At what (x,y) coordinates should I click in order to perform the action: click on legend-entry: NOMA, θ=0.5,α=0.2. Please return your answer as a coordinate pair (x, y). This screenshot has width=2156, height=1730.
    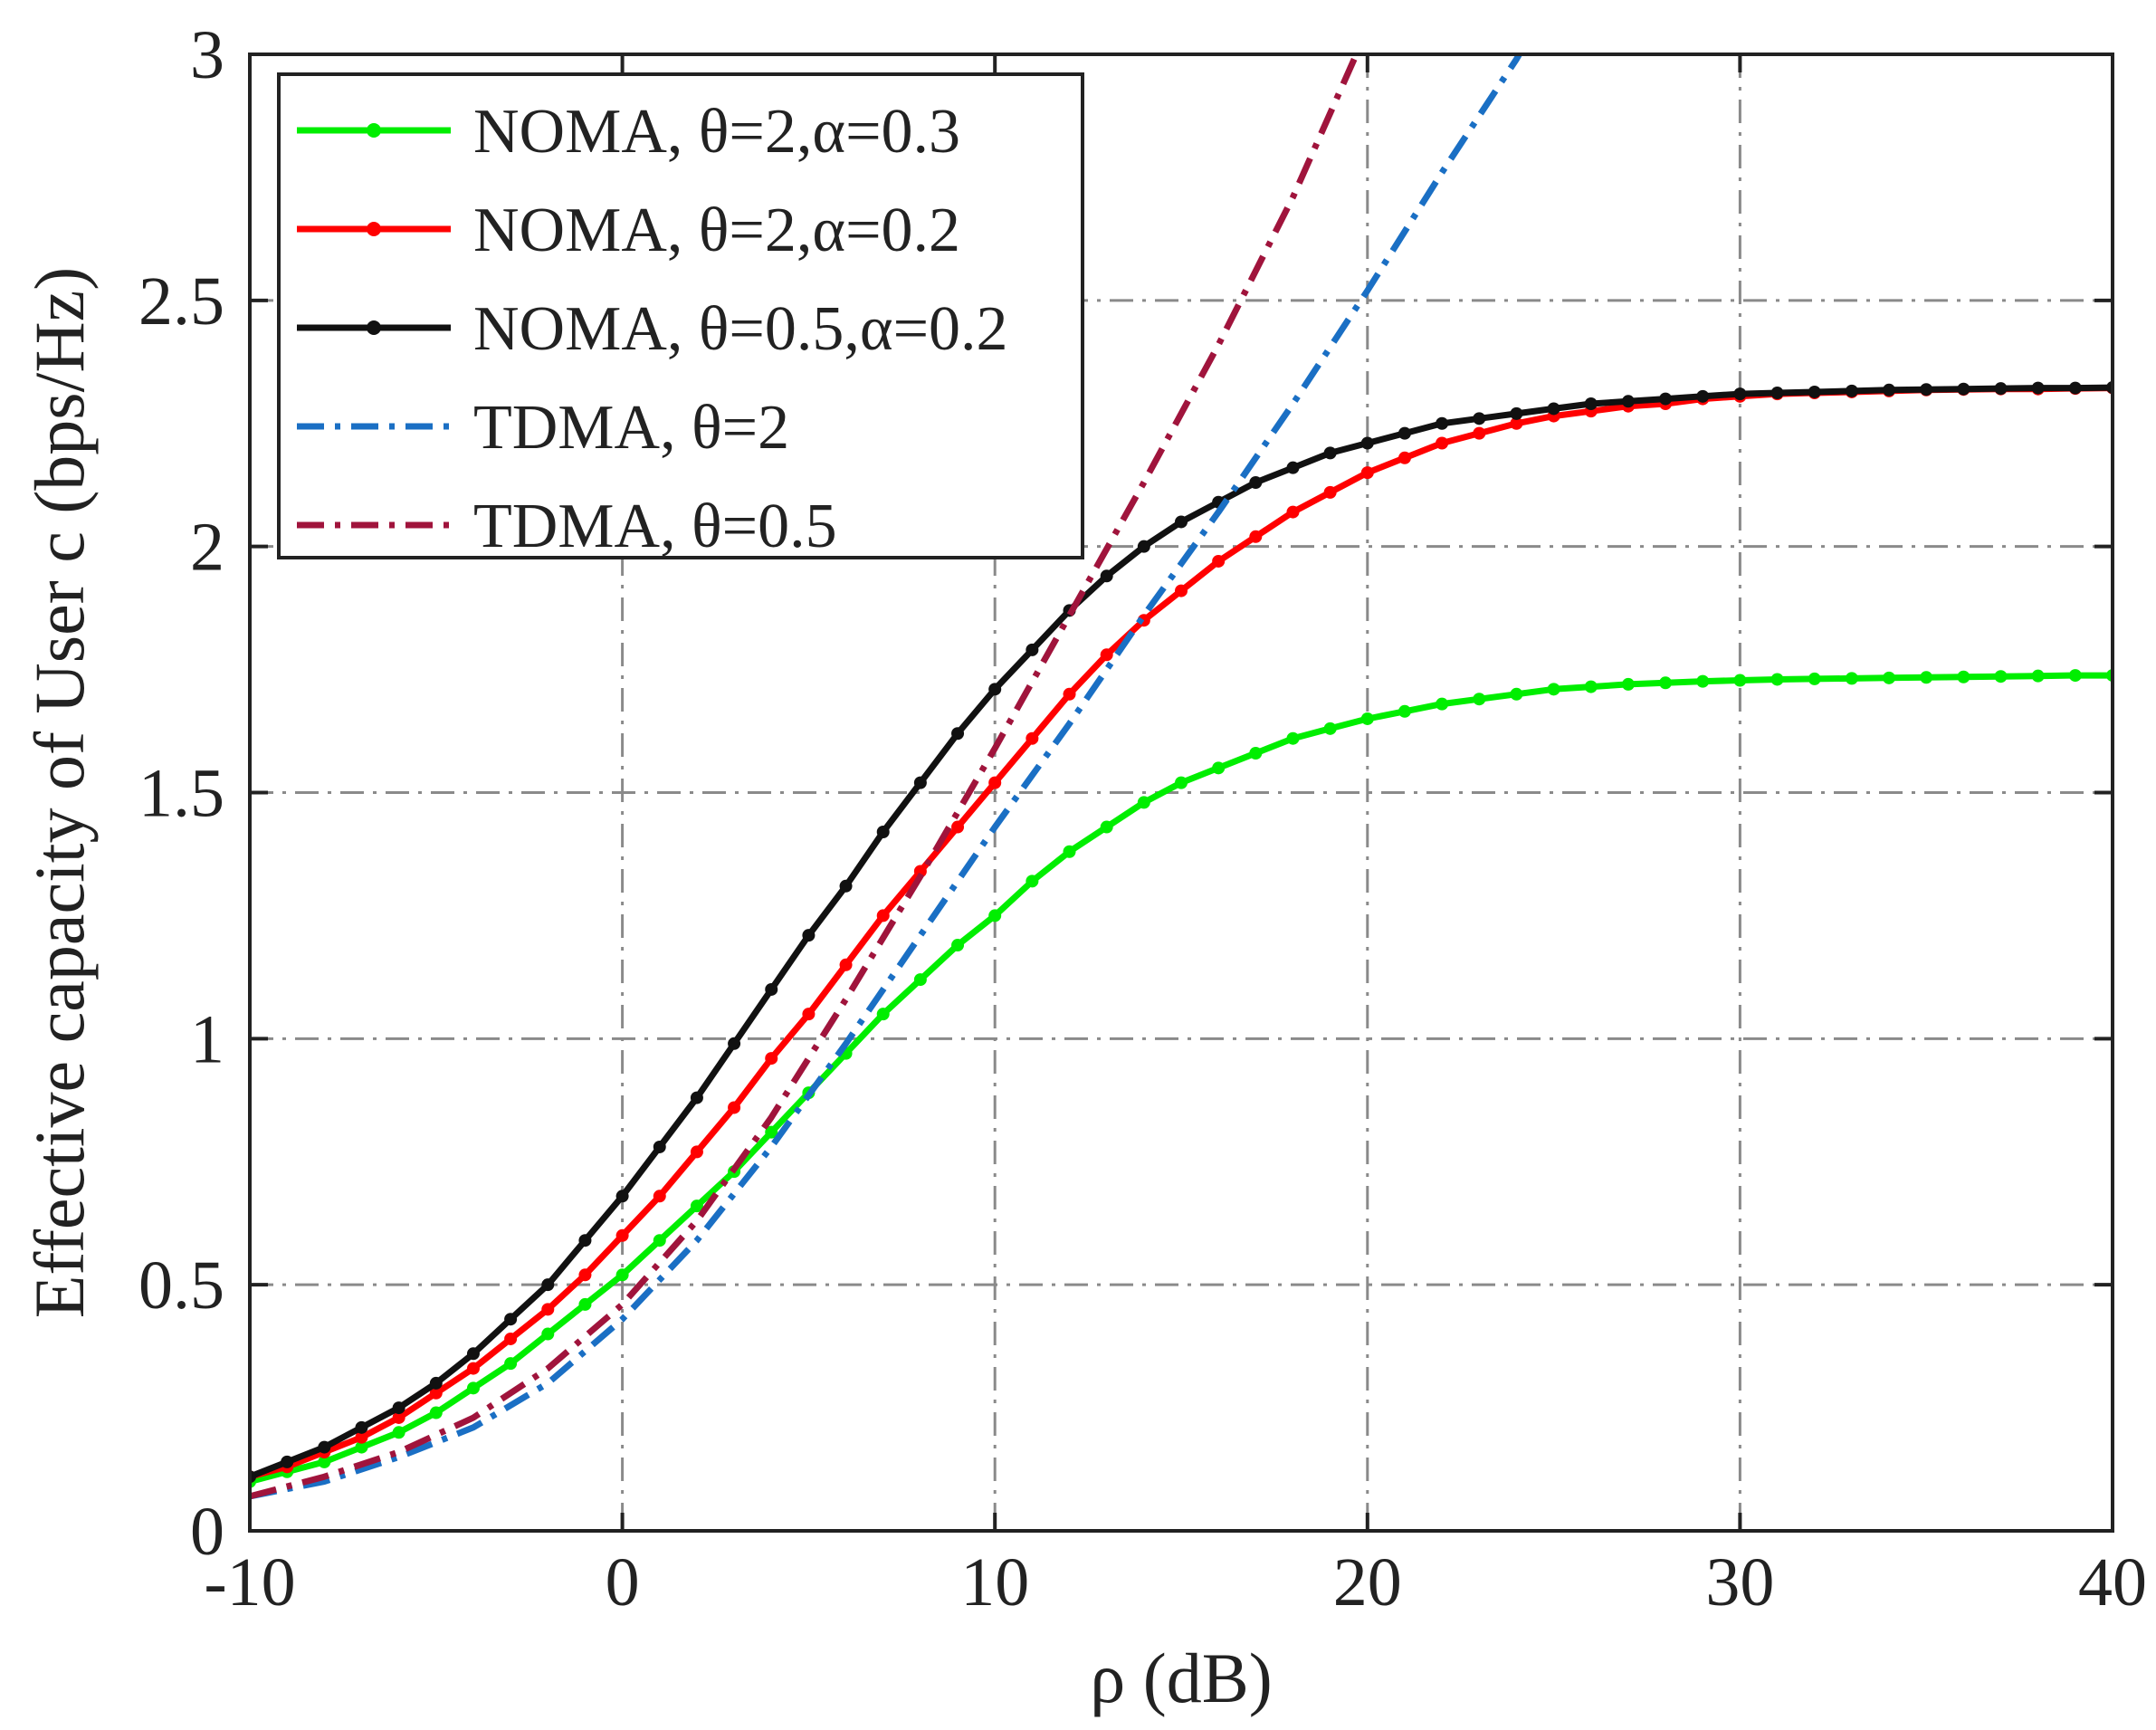
    Looking at the image, I should click on (652, 329).